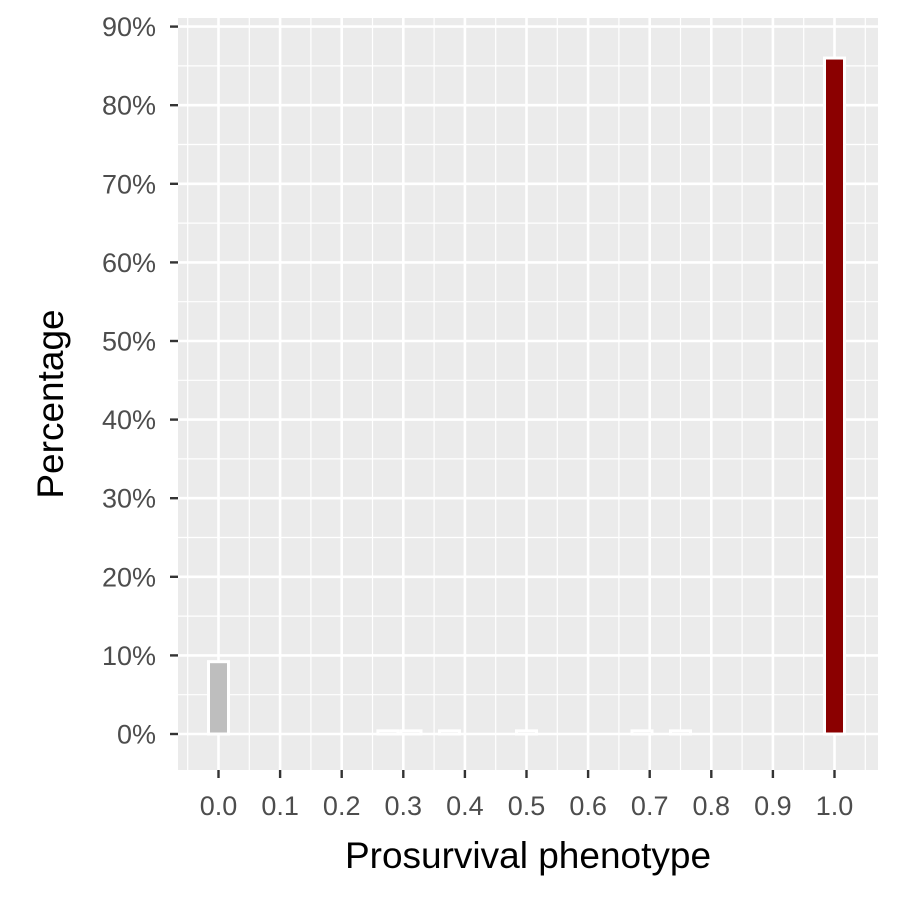 This screenshot has height=900, width=900. What do you see at coordinates (712, 806) in the screenshot?
I see `x-tick-label: 0.8` at bounding box center [712, 806].